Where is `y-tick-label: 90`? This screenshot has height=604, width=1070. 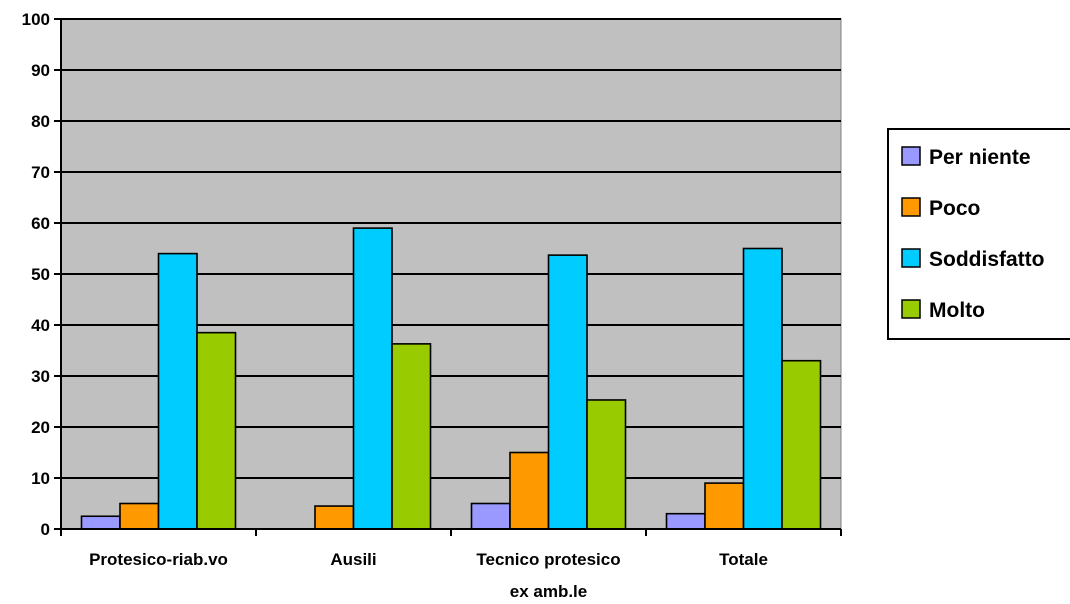
y-tick-label: 90 is located at coordinates (40, 70).